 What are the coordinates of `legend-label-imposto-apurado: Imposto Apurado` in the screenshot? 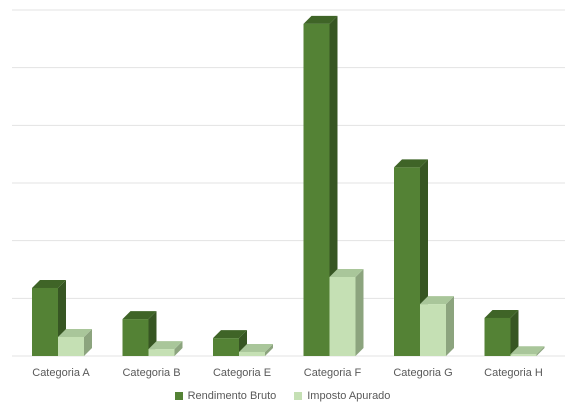 It's located at (349, 396).